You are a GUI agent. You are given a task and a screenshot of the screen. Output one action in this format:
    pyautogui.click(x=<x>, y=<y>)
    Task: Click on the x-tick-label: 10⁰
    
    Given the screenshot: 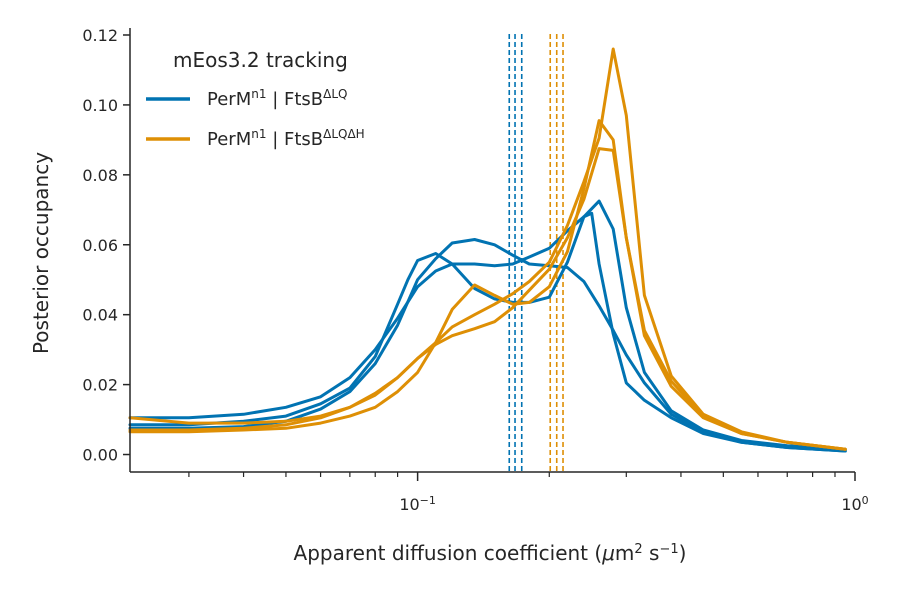 What is the action you would take?
    pyautogui.click(x=854, y=504)
    